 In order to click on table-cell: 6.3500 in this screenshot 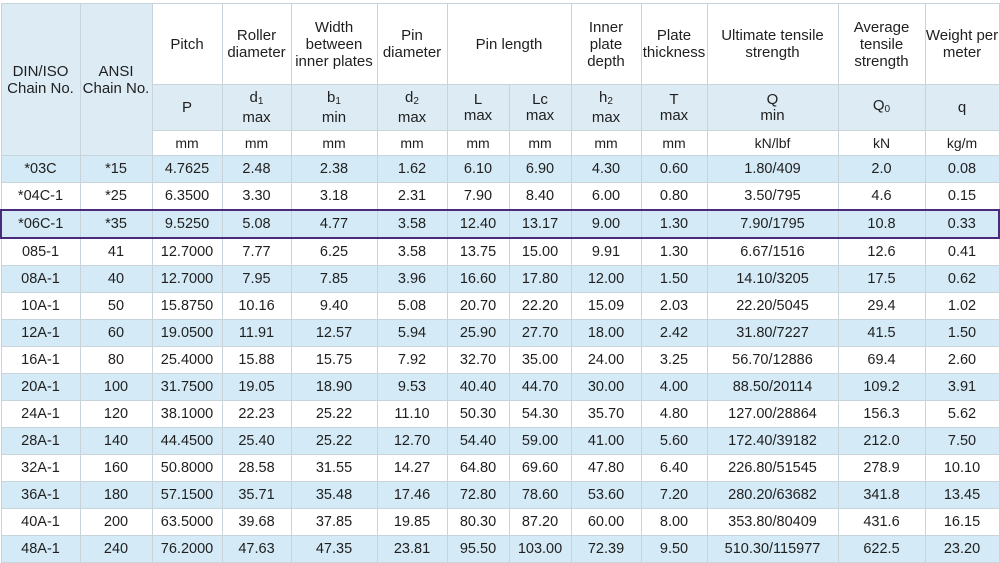, I will do `click(187, 196)`.